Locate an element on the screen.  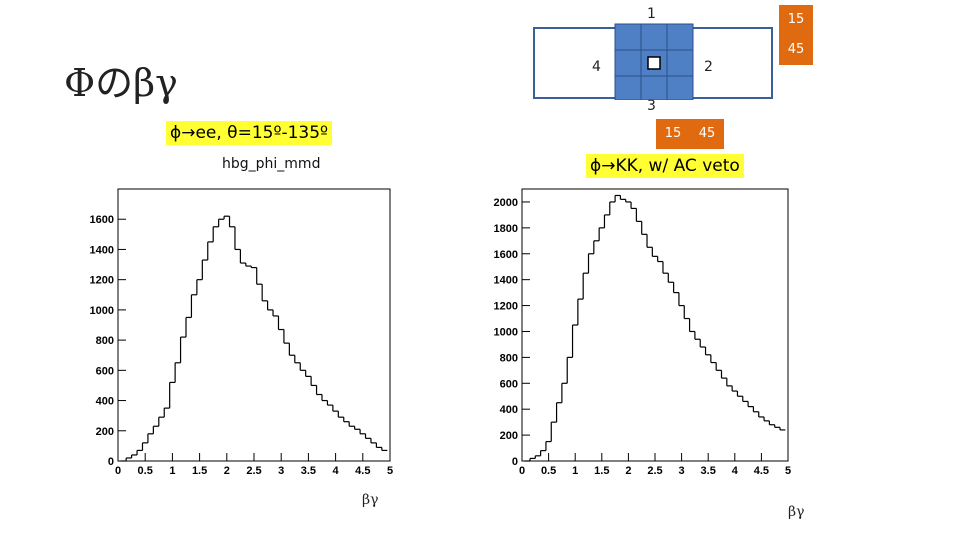
histogram-name: hbg_phi_mmd is located at coordinates (271, 164).